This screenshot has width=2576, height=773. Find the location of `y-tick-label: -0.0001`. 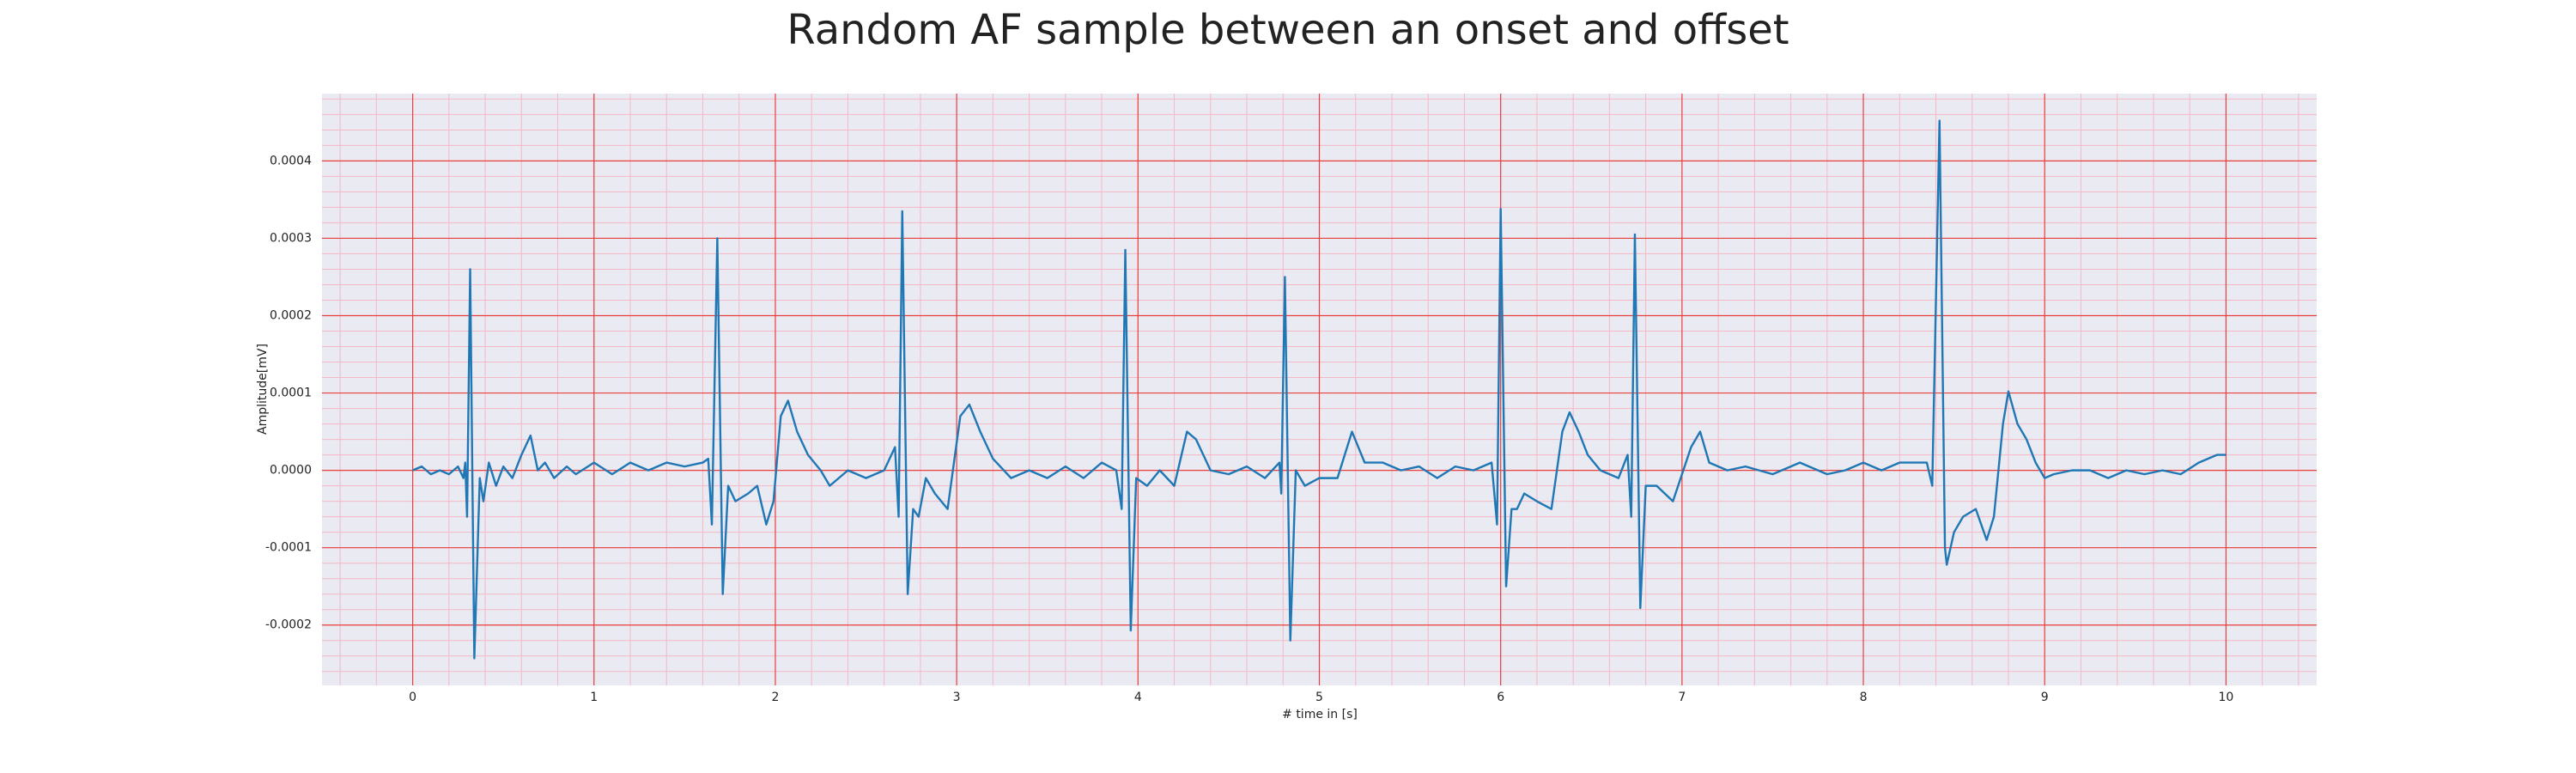

y-tick-label: -0.0001 is located at coordinates (289, 548).